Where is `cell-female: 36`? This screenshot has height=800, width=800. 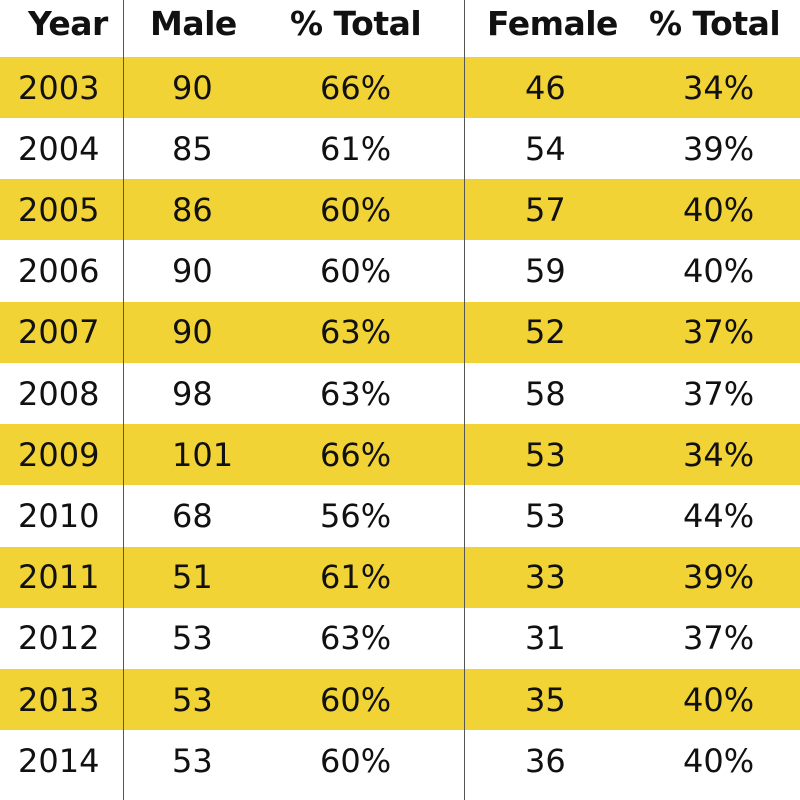 cell-female: 36 is located at coordinates (545, 760).